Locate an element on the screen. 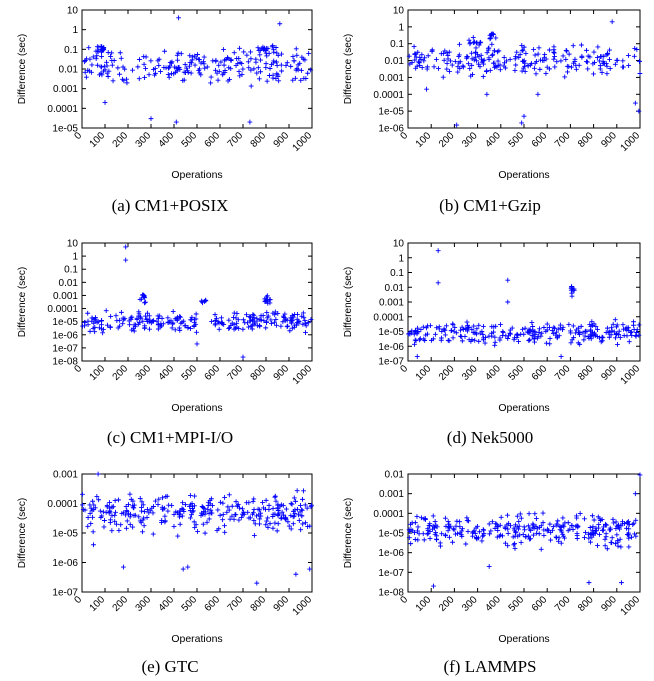 This screenshot has width=654, height=681. y-tick-label: 0.01 is located at coordinates (69, 283).